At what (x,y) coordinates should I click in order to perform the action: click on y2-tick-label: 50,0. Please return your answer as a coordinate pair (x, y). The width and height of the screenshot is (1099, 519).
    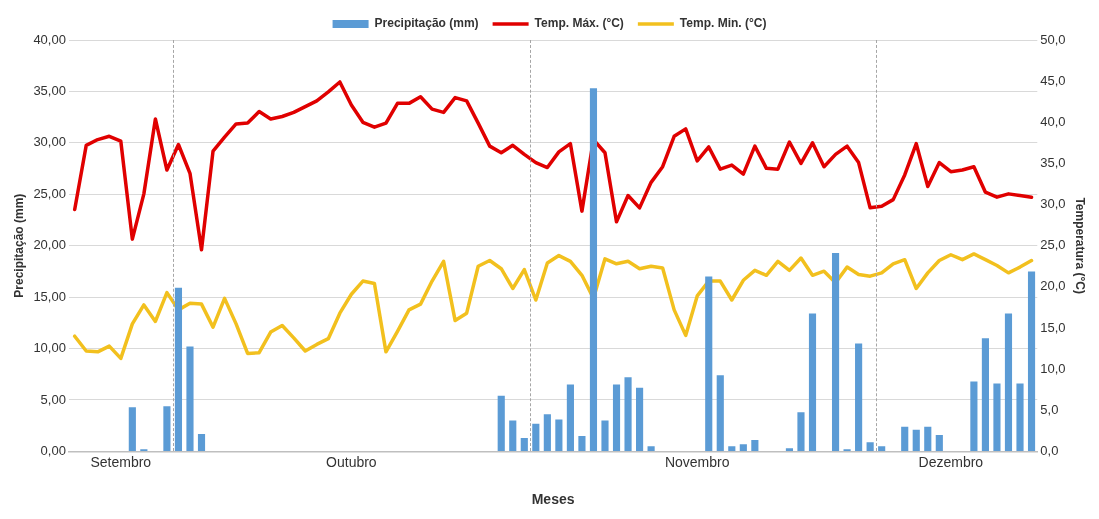
    Looking at the image, I should click on (1053, 39).